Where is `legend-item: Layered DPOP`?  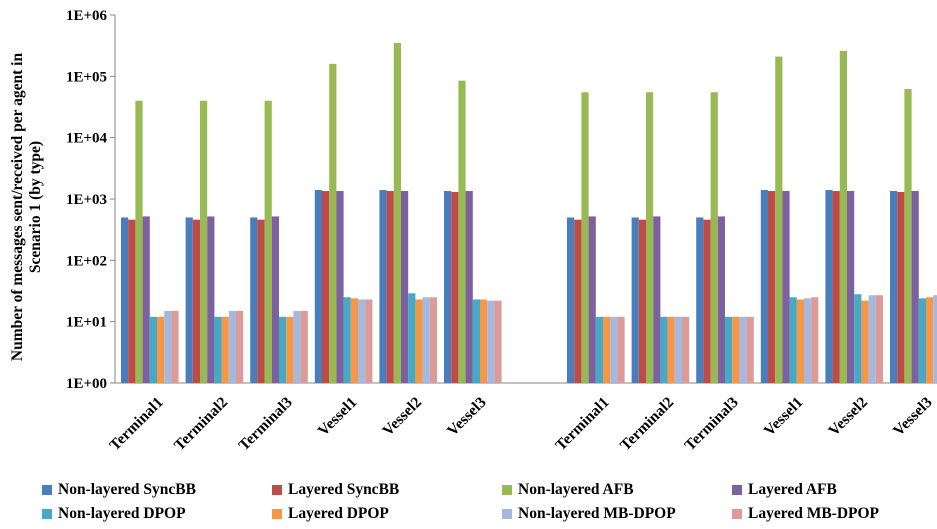 legend-item: Layered DPOP is located at coordinates (330, 514).